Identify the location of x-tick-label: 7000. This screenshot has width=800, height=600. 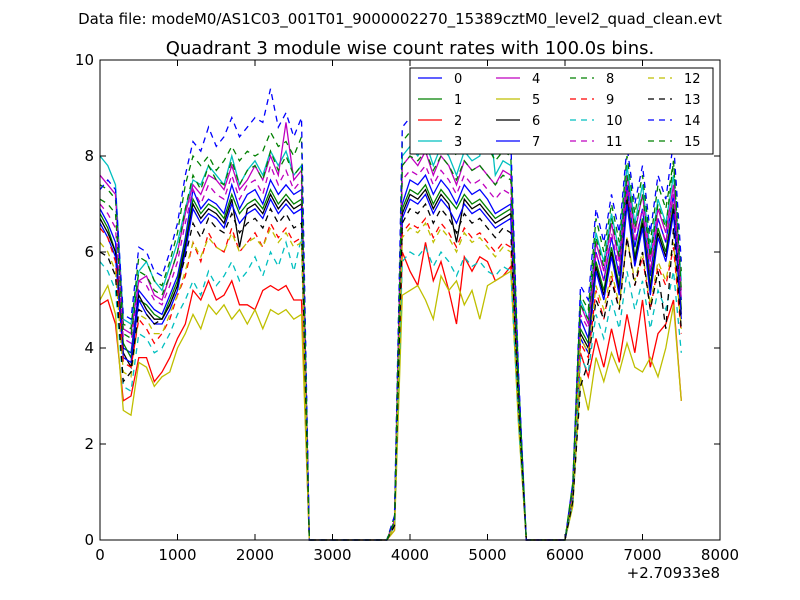
(642, 555).